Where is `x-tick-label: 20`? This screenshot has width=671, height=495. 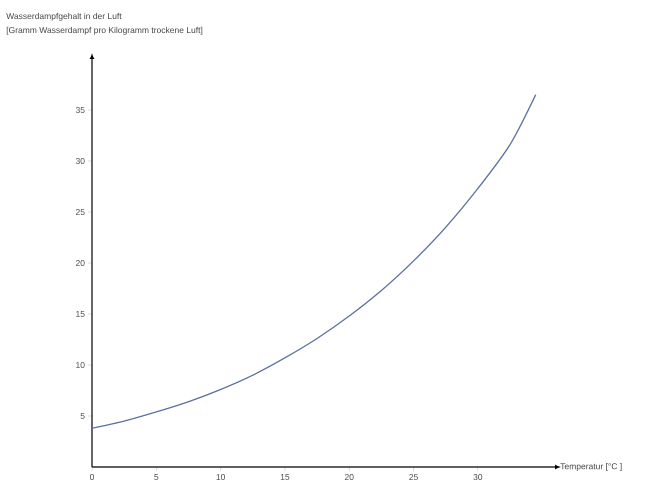
x-tick-label: 20 is located at coordinates (349, 477).